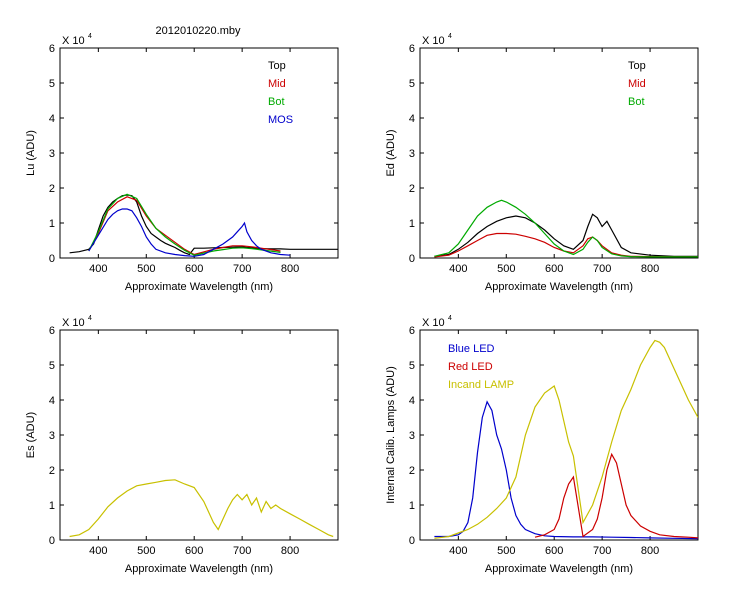 The image size is (750, 600). I want to click on legend-entry-mos: MOS, so click(280, 120).